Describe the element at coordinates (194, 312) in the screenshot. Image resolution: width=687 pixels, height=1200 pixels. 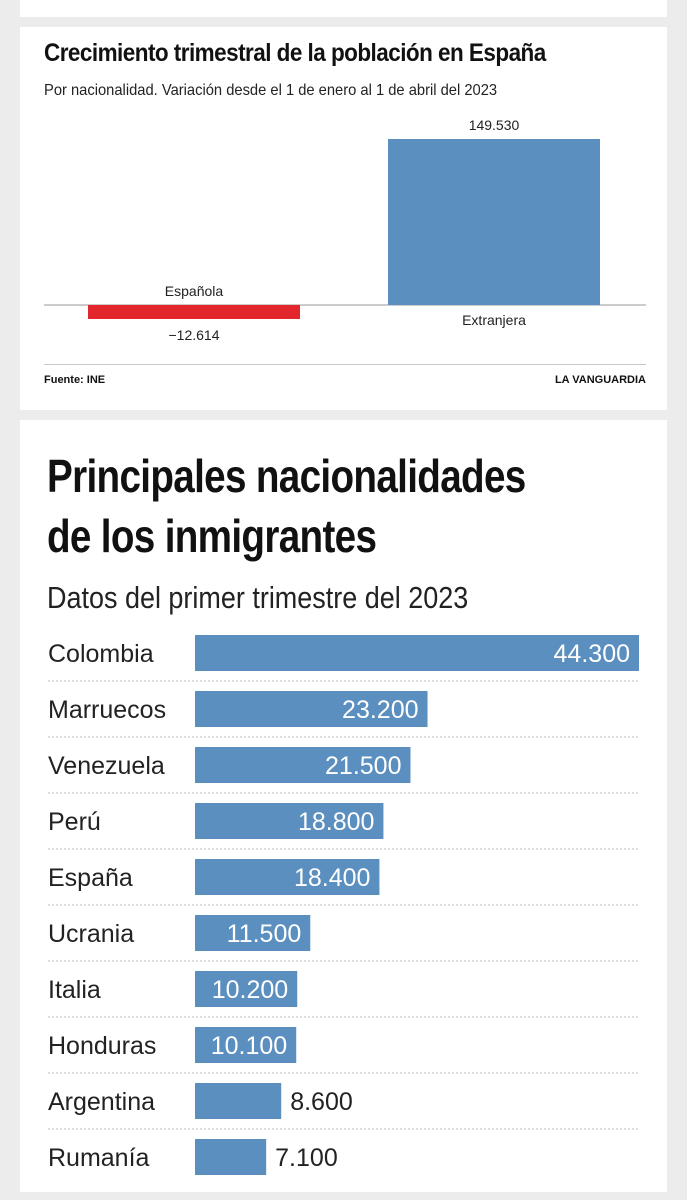
I see `chart1-bar-espanola` at that location.